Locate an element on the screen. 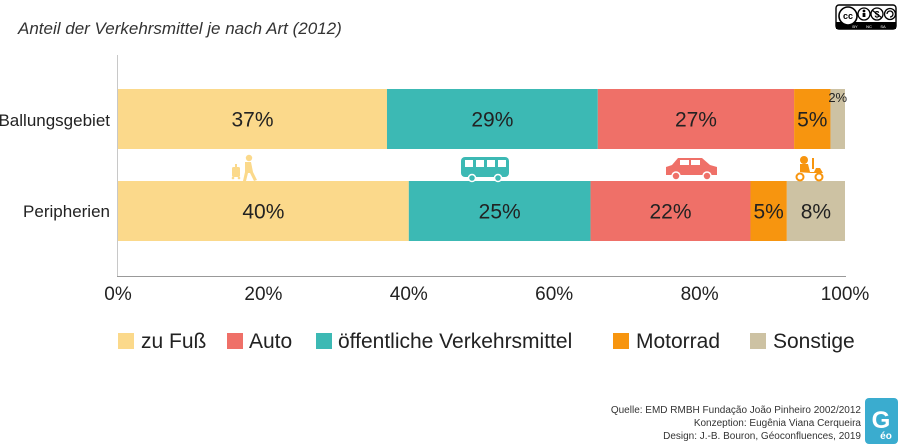 Image resolution: width=900 pixels, height=448 pixels. bar-ballungsgebiet-motorrad is located at coordinates (812, 119).